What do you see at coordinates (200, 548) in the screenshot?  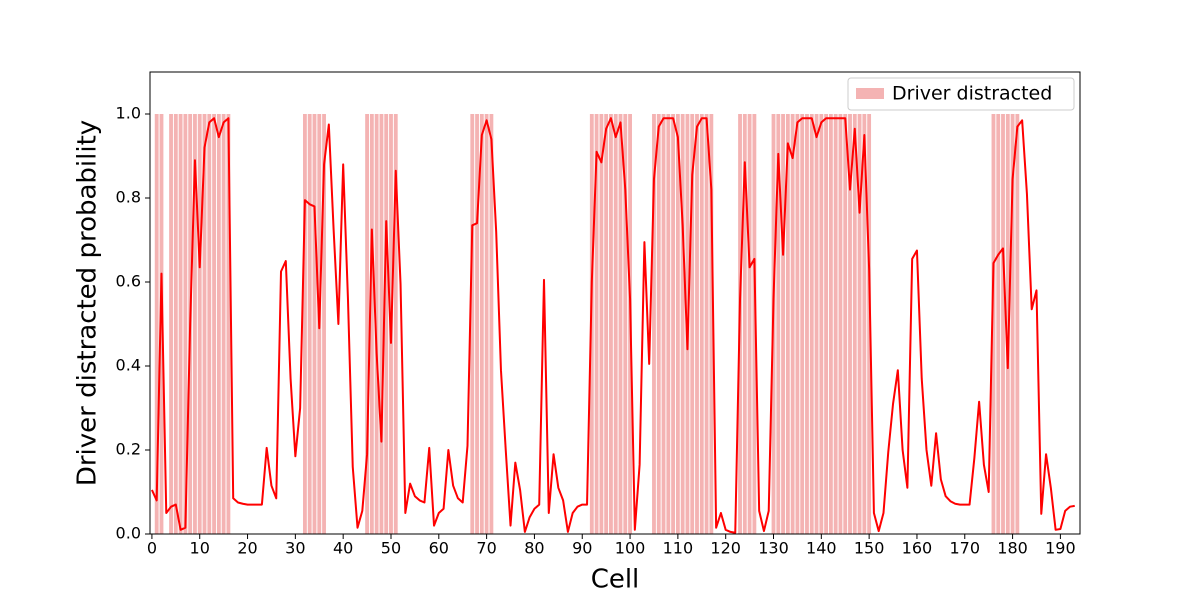 I see `x-tick-label: 10` at bounding box center [200, 548].